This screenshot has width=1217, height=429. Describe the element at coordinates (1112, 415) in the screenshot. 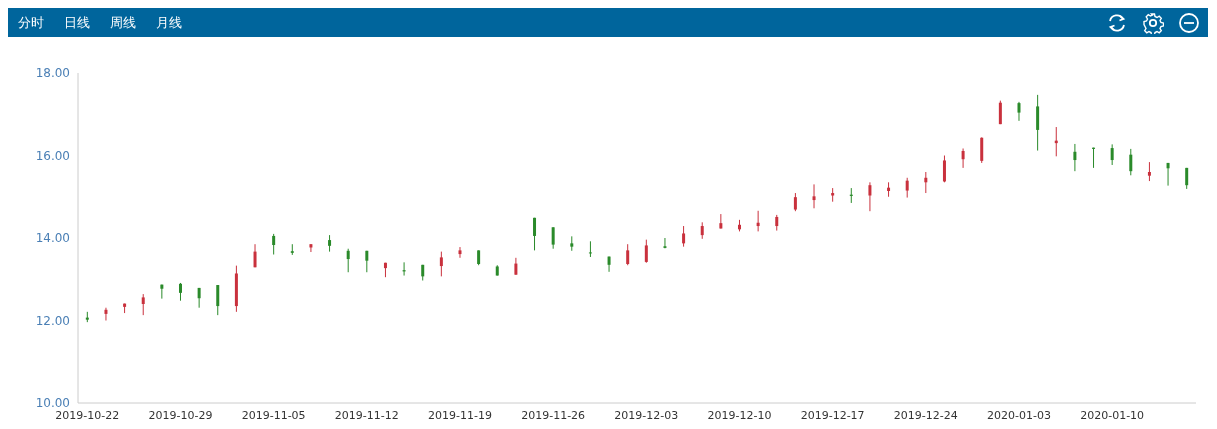

I see `x-tick-label: 2020-01-10` at that location.